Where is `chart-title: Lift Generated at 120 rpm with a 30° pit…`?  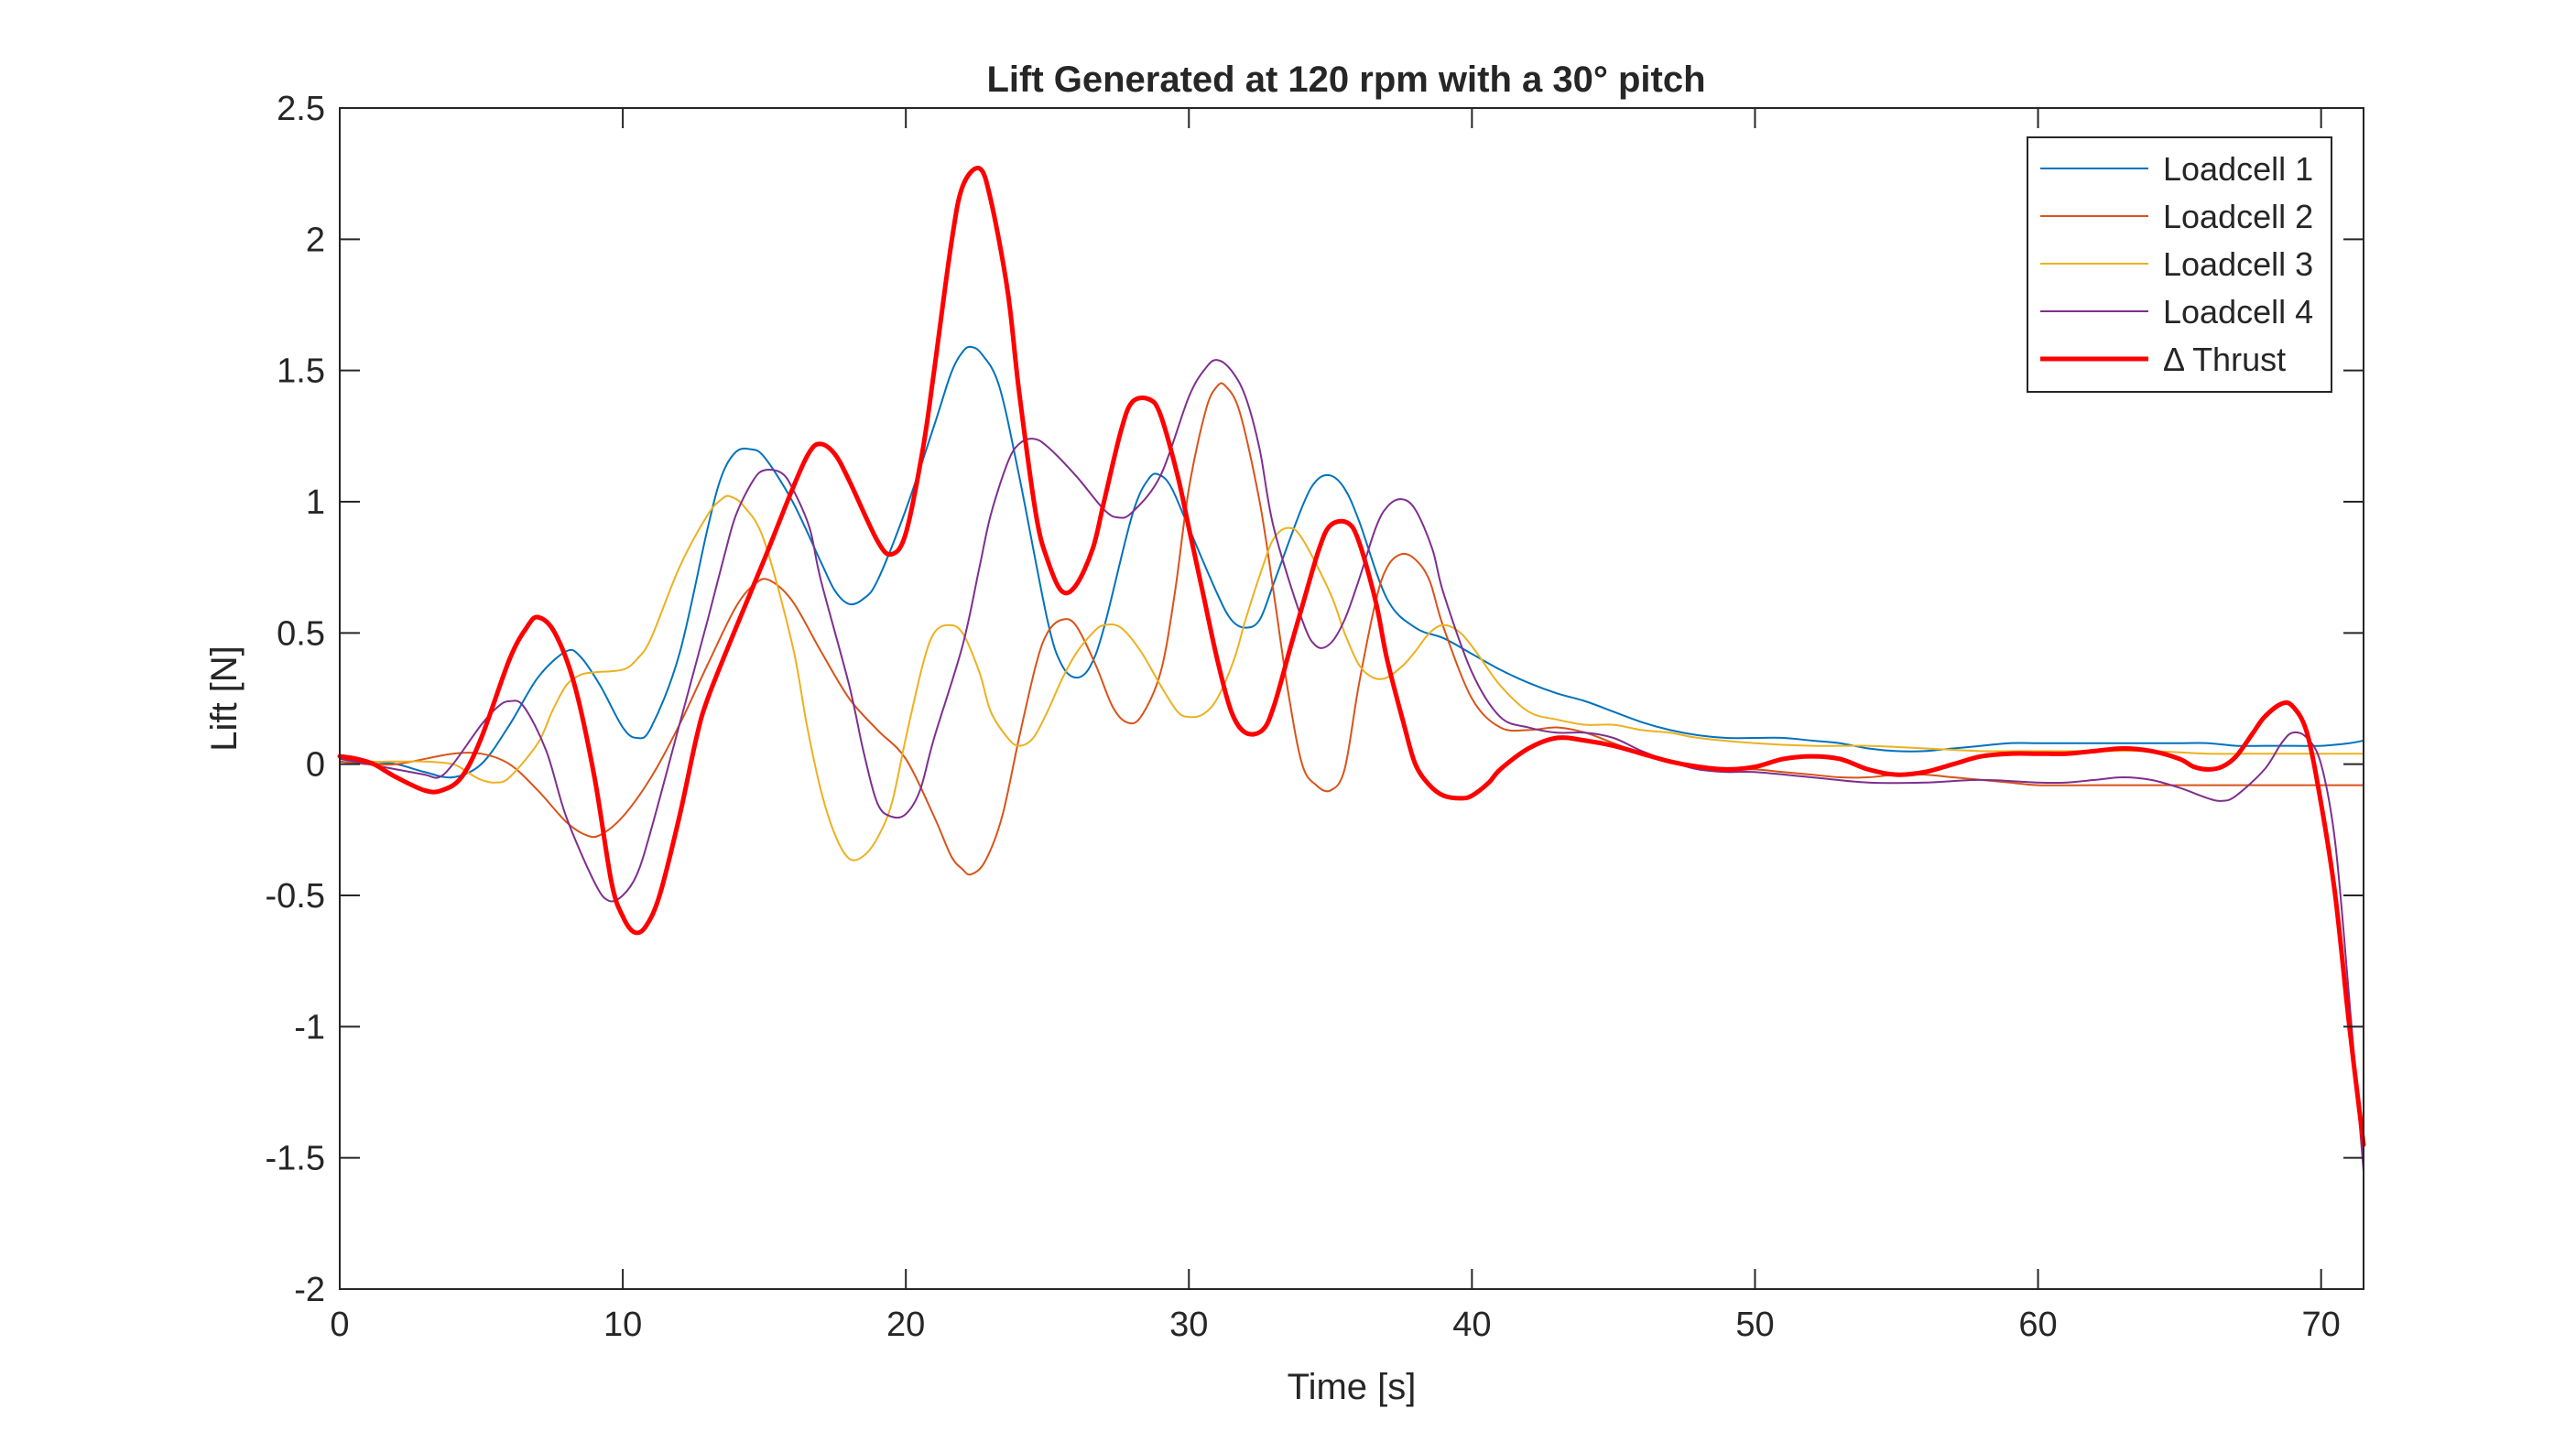
chart-title: Lift Generated at 120 rpm with a 30° pit… is located at coordinates (1345, 80).